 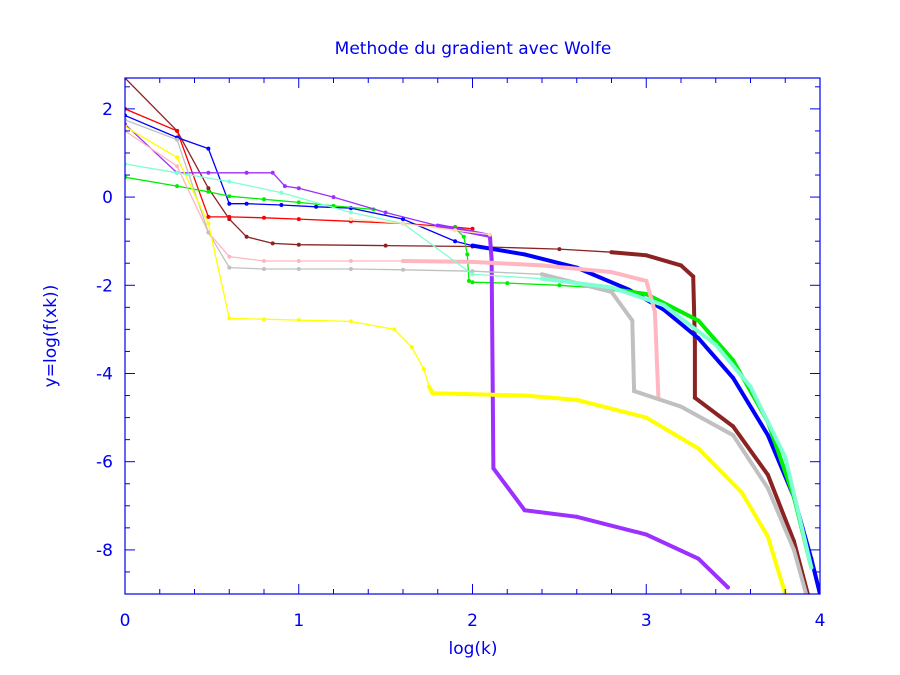 What do you see at coordinates (820, 621) in the screenshot?
I see `x-tick-label: 4` at bounding box center [820, 621].